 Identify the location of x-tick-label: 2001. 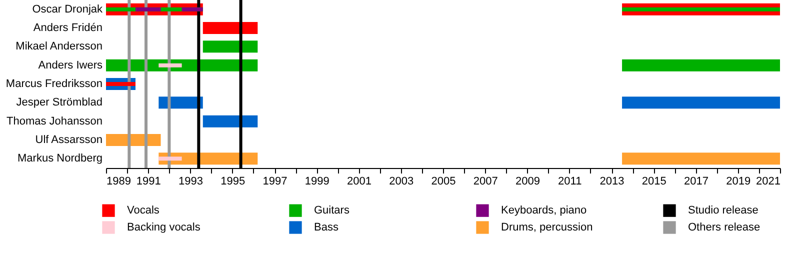
(359, 182).